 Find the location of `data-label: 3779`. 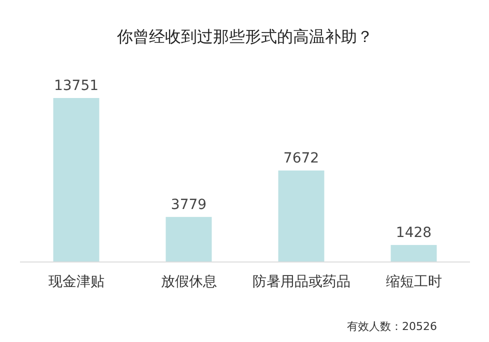

data-label: 3779 is located at coordinates (188, 204).